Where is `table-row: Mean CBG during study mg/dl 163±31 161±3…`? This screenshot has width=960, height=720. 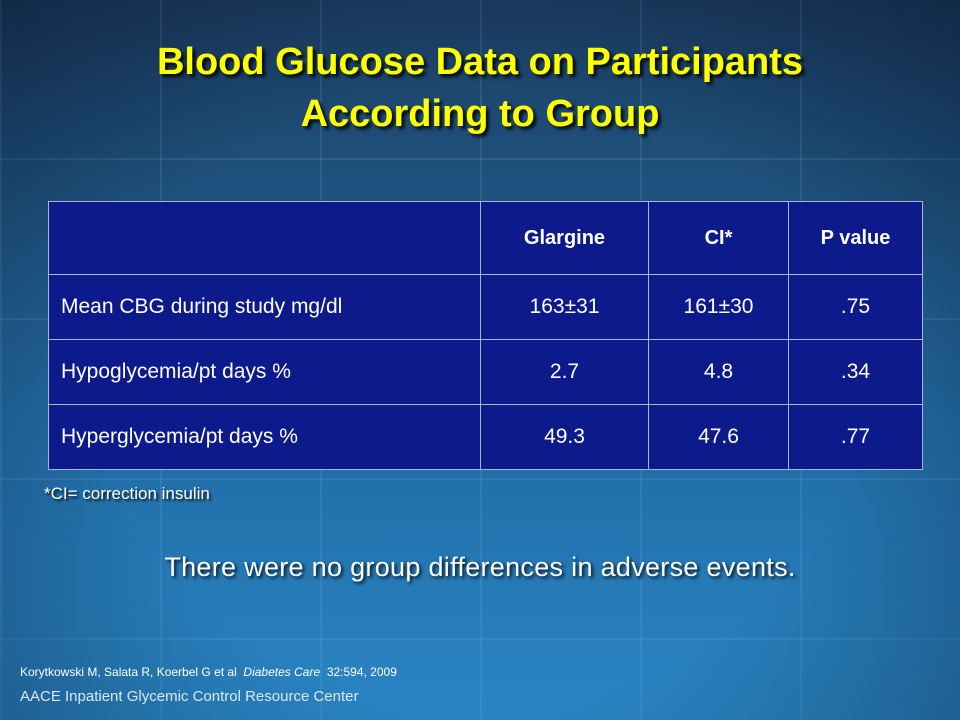 table-row: Mean CBG during study mg/dl 163±31 161±3… is located at coordinates (485, 307).